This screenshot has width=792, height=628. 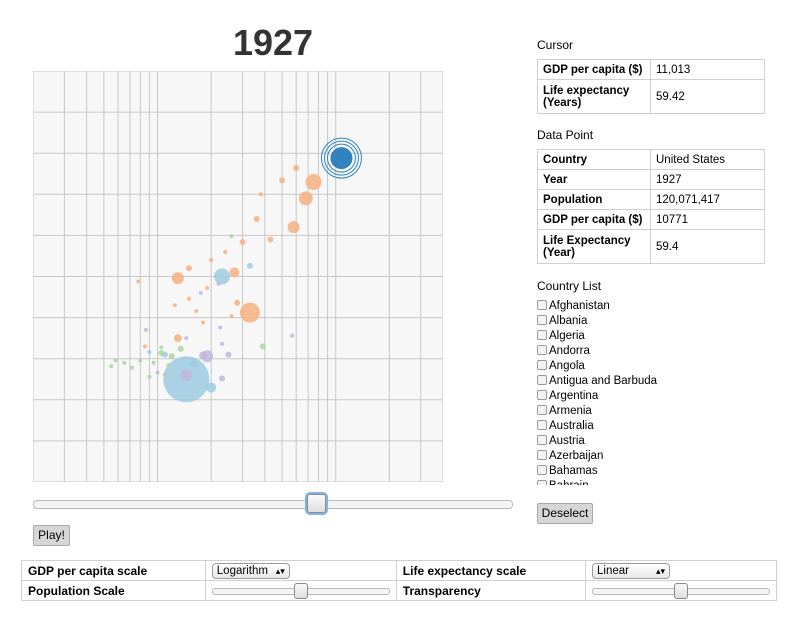 I want to click on updown-arrow-icon: ▴▾, so click(x=280, y=570).